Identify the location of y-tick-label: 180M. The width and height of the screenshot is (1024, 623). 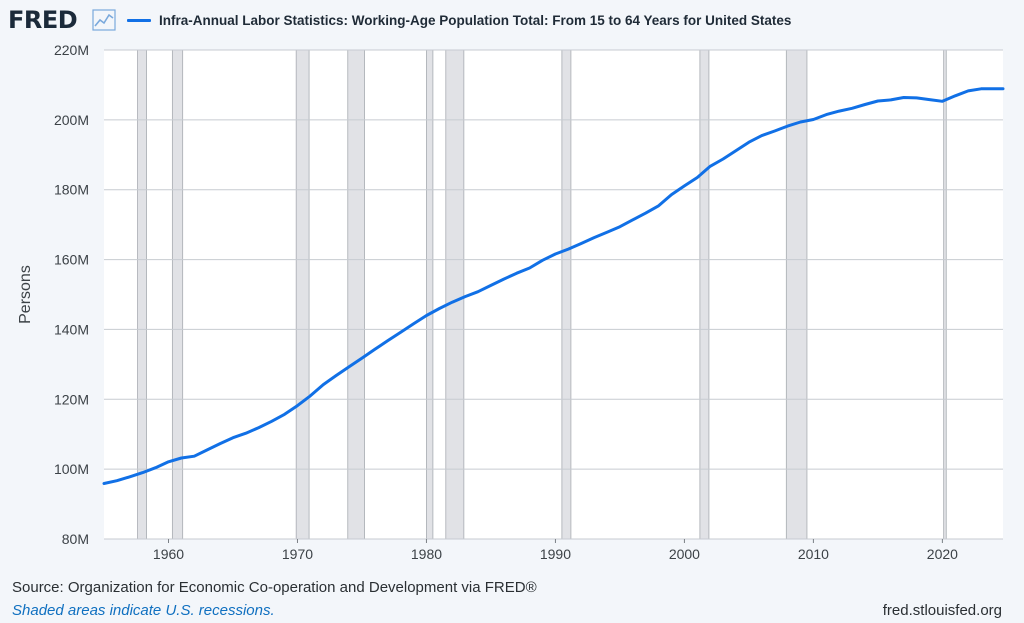
(71, 190).